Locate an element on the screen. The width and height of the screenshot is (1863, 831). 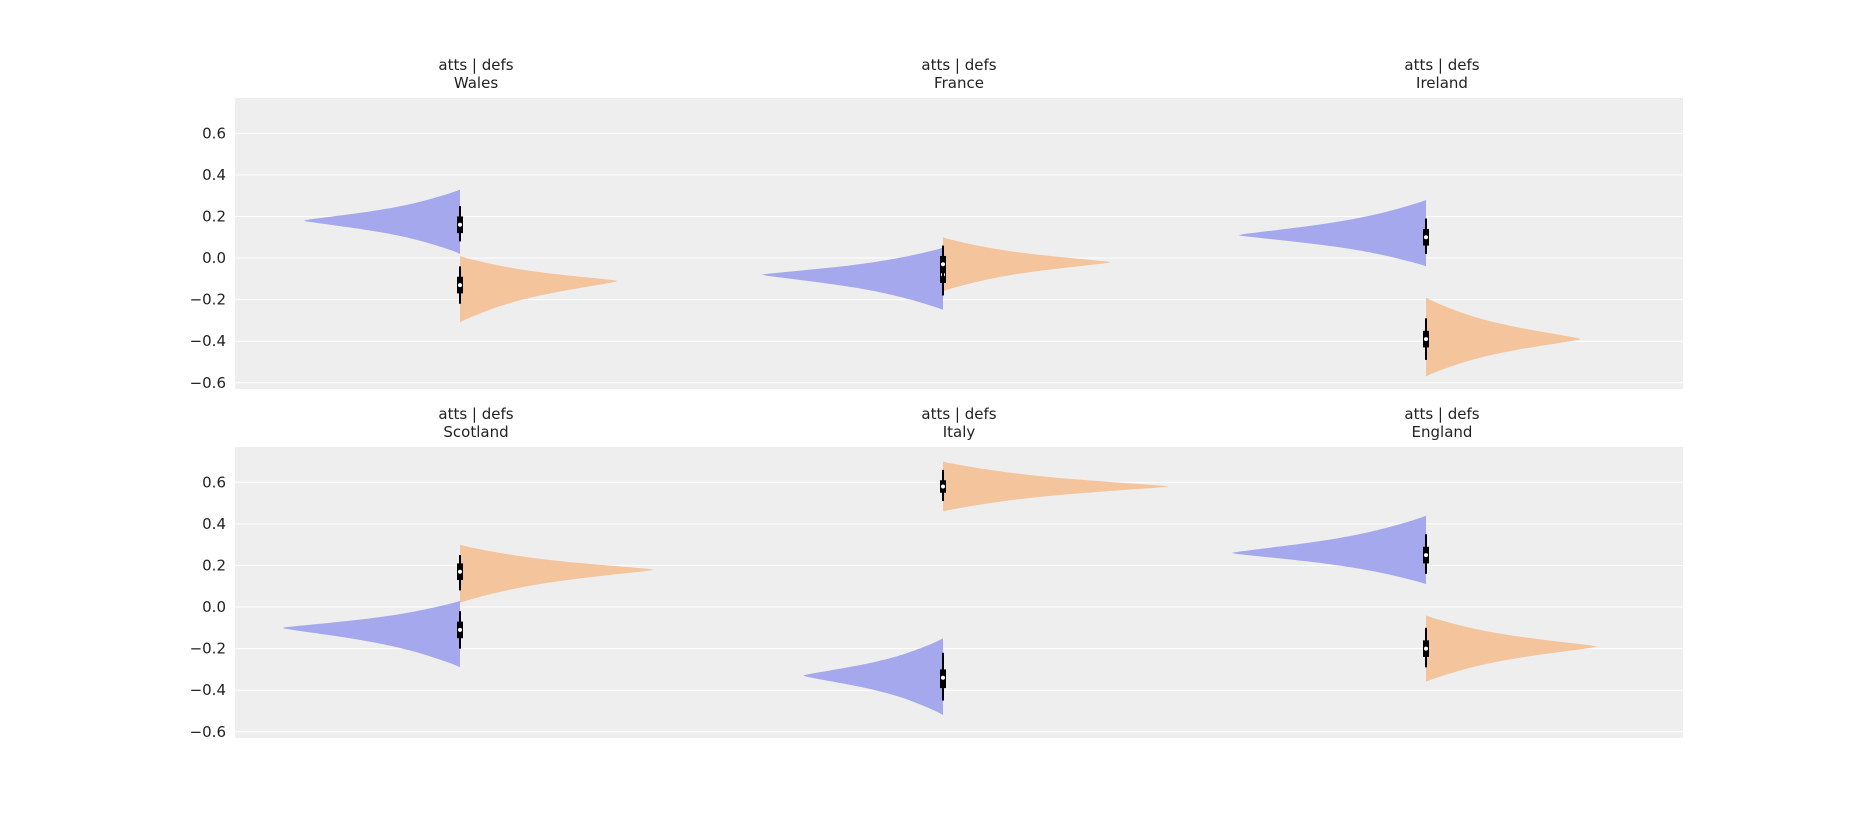
panel-title-team: Scotland is located at coordinates (475, 432).